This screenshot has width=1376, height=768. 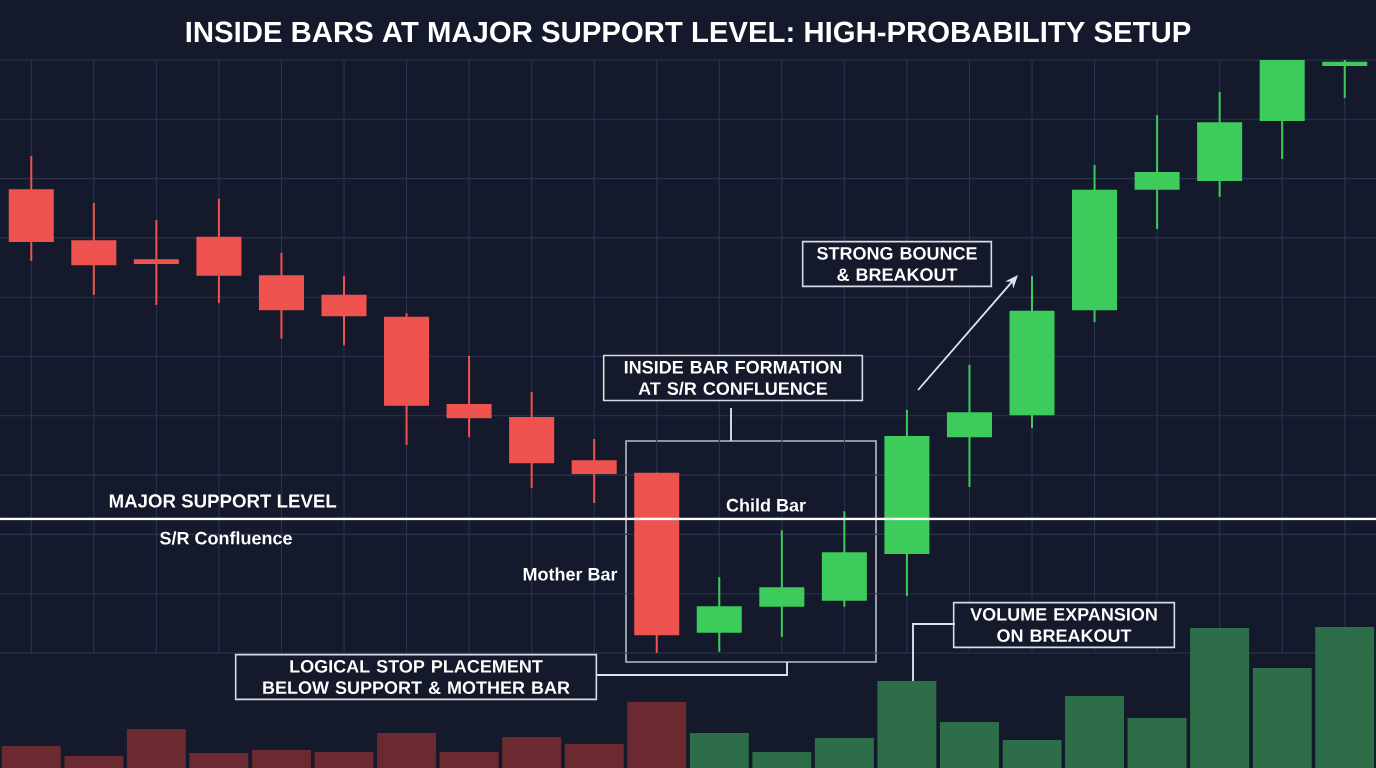 I want to click on annotation: LOGICAL STOP PLACEMENT BELOW SUPPORT & MOTHER BAR, so click(x=416, y=677).